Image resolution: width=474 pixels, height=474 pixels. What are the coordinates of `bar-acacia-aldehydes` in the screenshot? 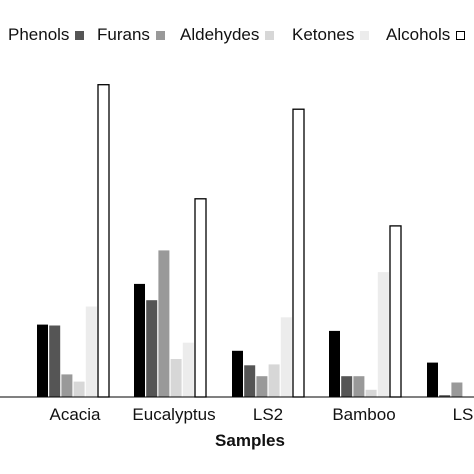 It's located at (67, 385).